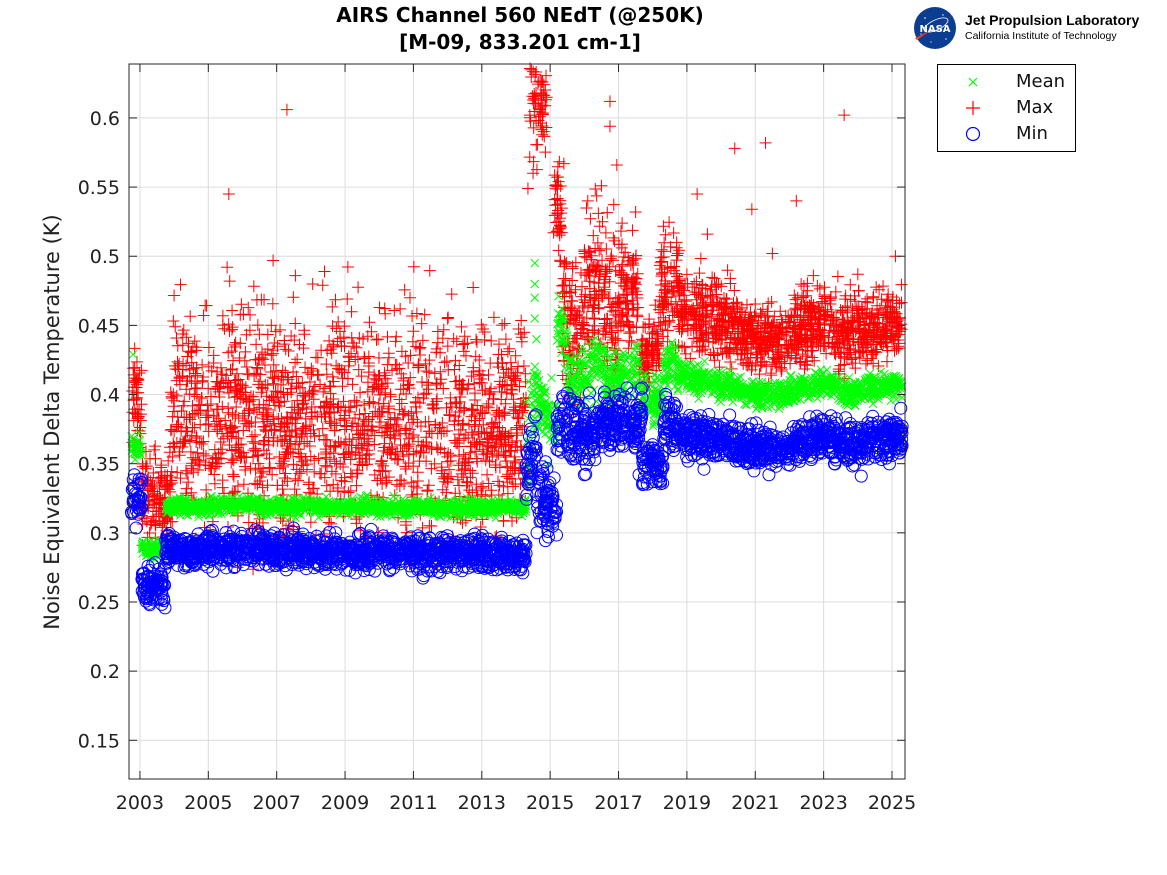 The image size is (1167, 875). What do you see at coordinates (973, 134) in the screenshot?
I see `circle-marker-icon` at bounding box center [973, 134].